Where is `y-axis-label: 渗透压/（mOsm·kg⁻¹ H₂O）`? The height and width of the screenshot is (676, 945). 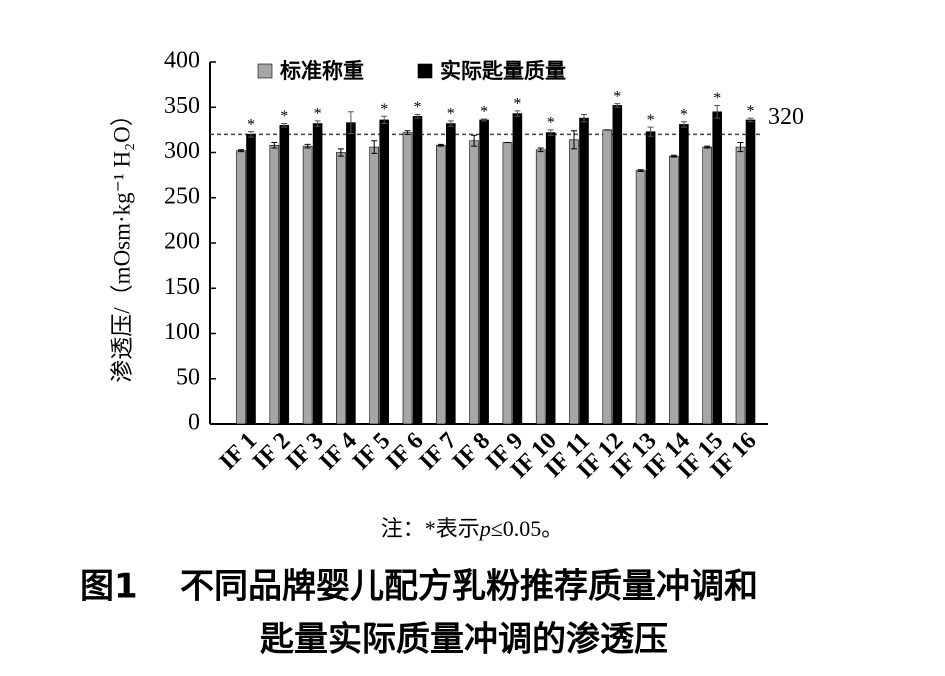
y-axis-label: 渗透压/（mOsm·kg⁻¹ H₂O） is located at coordinates (121, 242).